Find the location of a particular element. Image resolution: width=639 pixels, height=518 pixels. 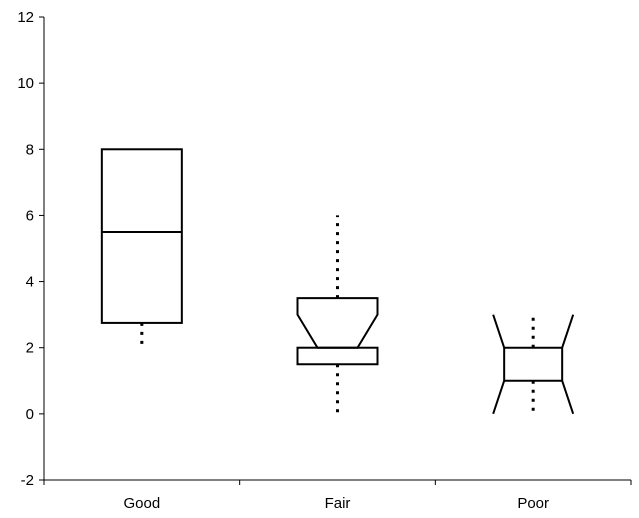

x-tick-label-fair: Fair is located at coordinates (338, 503).